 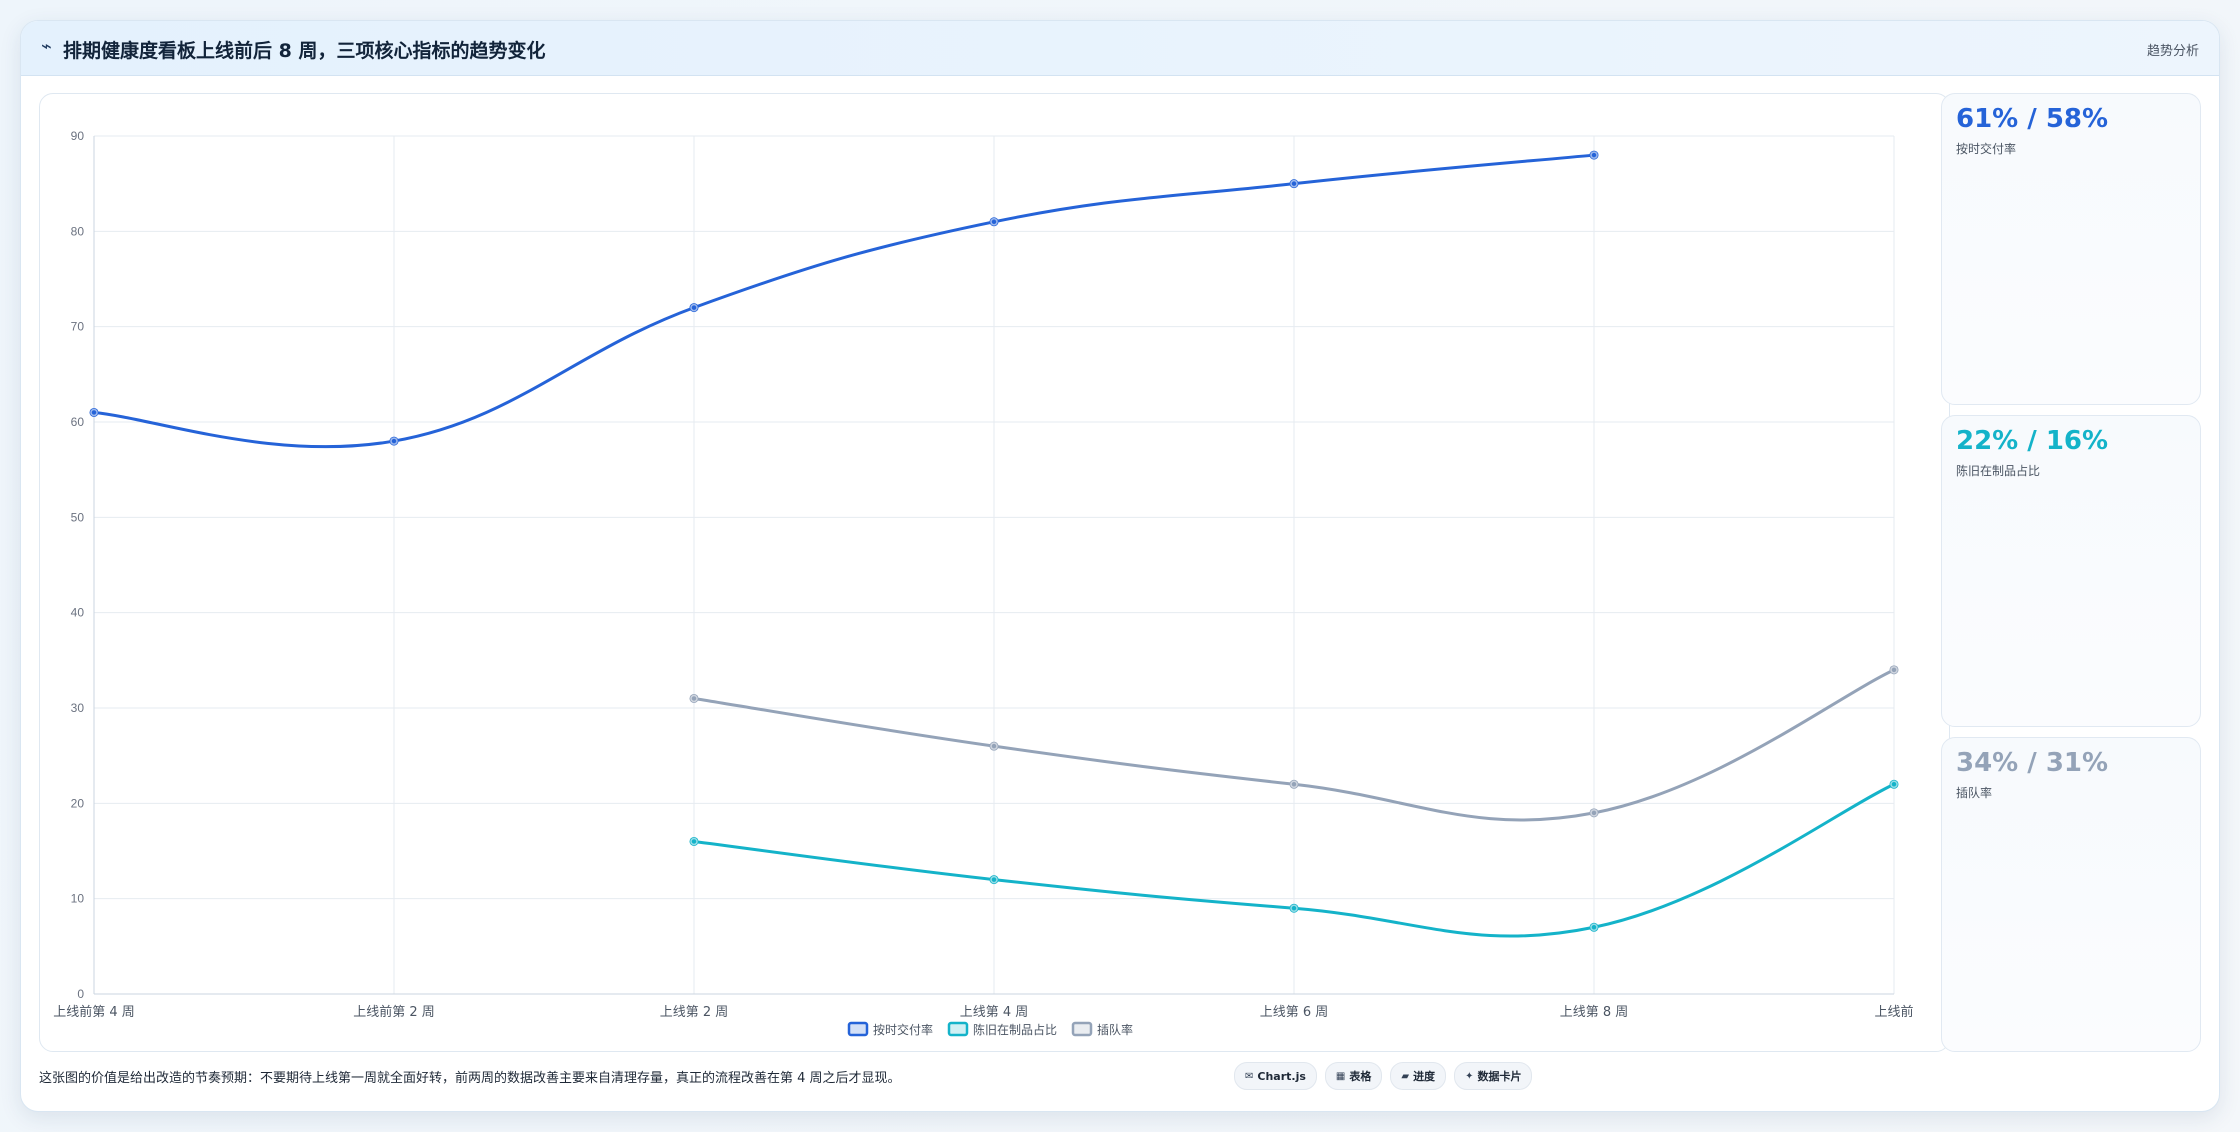 I want to click on y-tick-label: 40, so click(x=78, y=613).